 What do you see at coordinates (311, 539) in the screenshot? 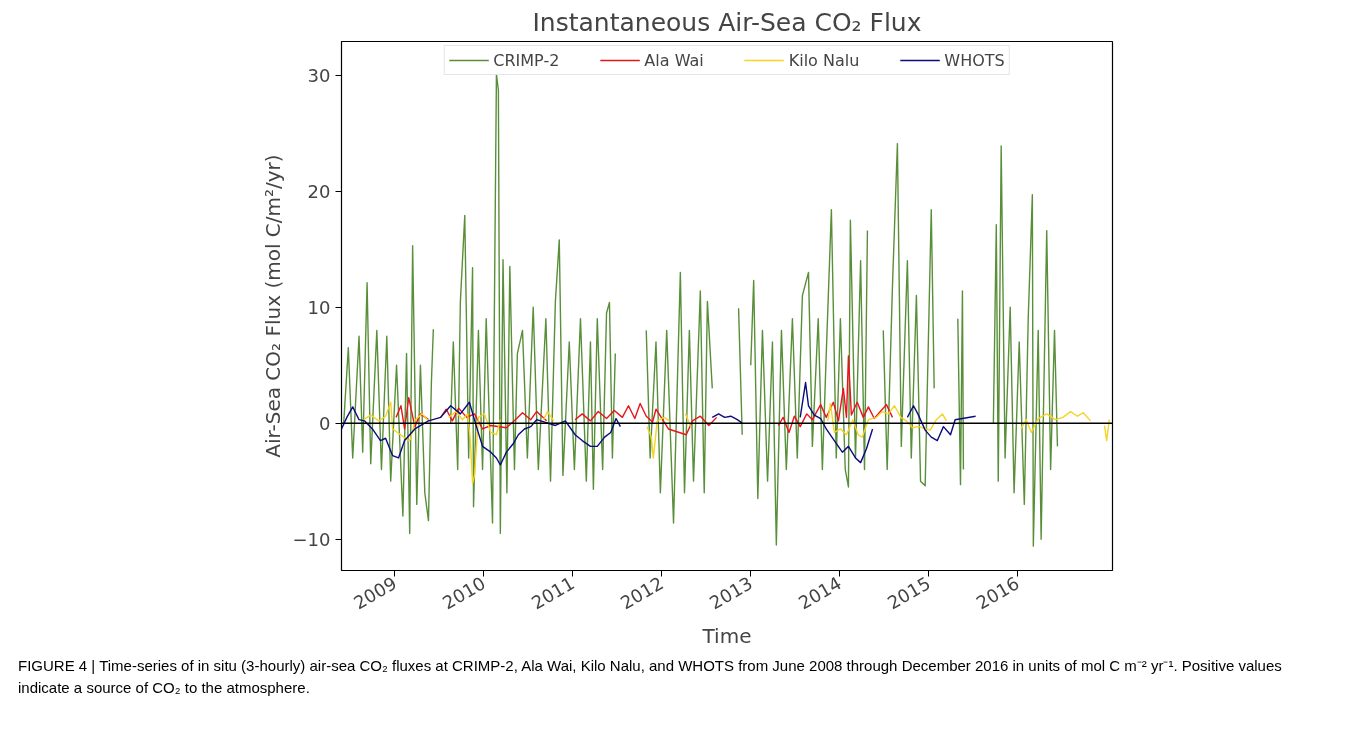
I see `y-tick-label: −10` at bounding box center [311, 539].